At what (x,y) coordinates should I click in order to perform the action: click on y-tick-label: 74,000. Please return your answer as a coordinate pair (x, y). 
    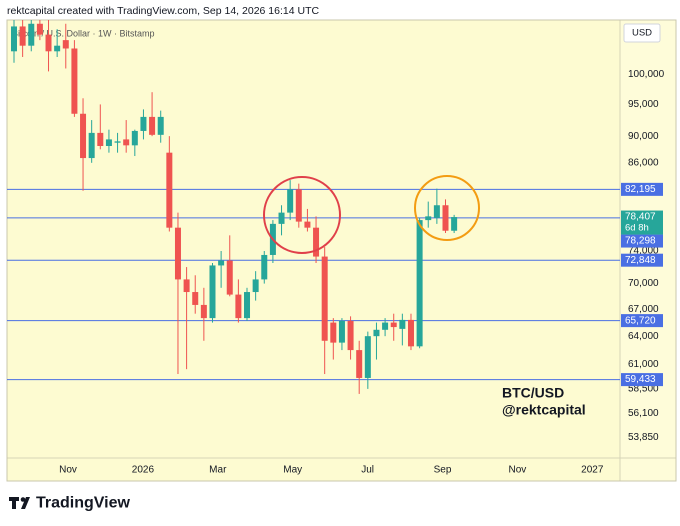
    Looking at the image, I should click on (643, 251).